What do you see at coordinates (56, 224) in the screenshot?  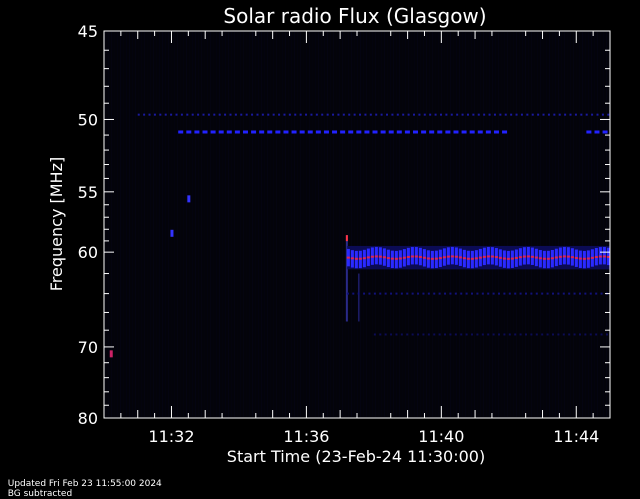 I see `y-axis-label: Frequency [MHz]` at bounding box center [56, 224].